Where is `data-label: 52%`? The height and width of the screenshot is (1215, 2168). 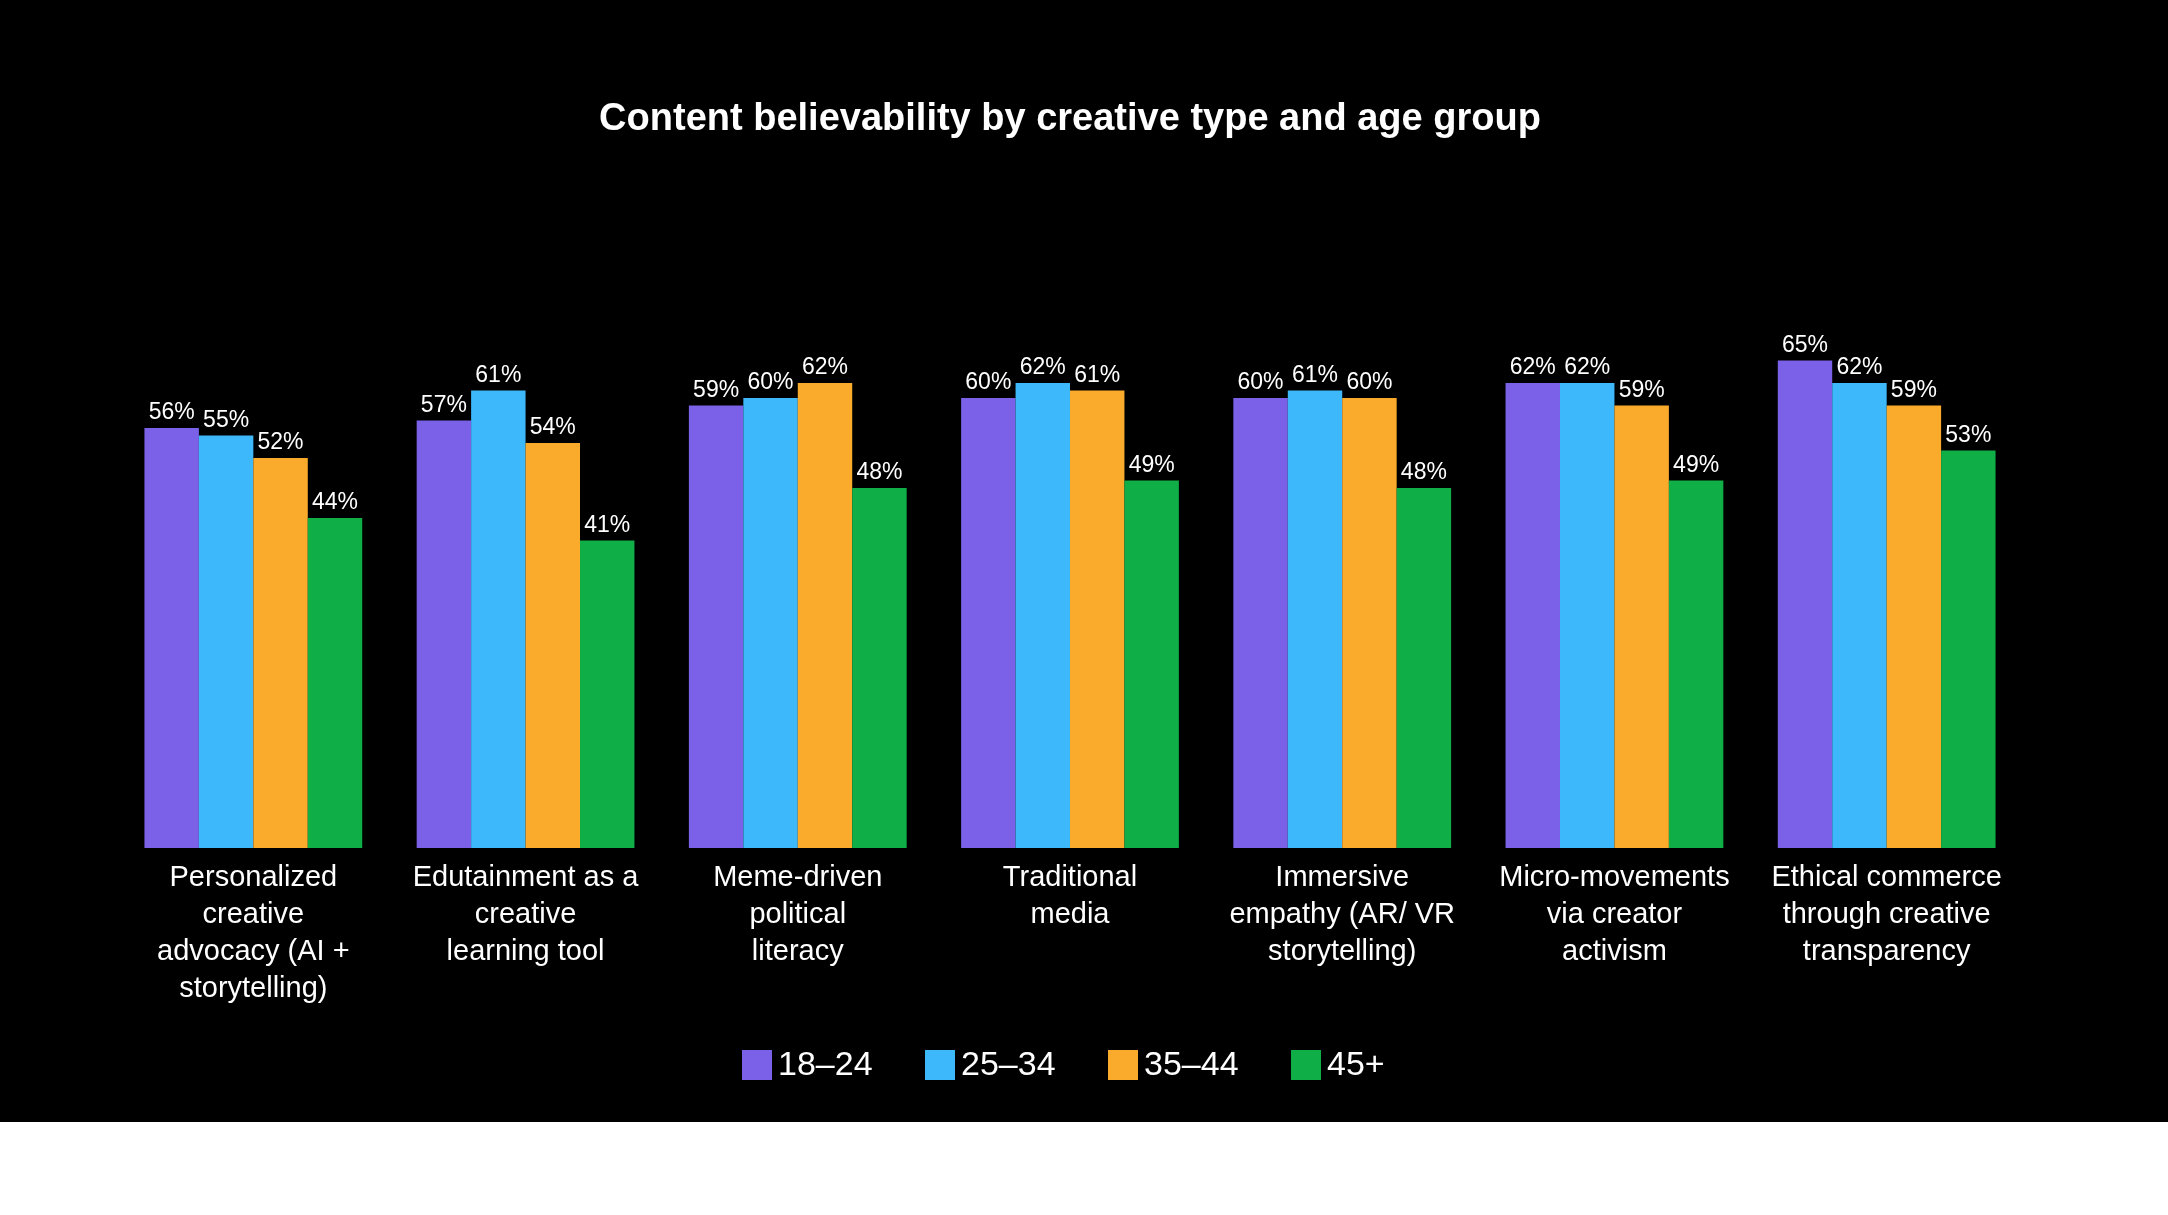 data-label: 52% is located at coordinates (280, 441).